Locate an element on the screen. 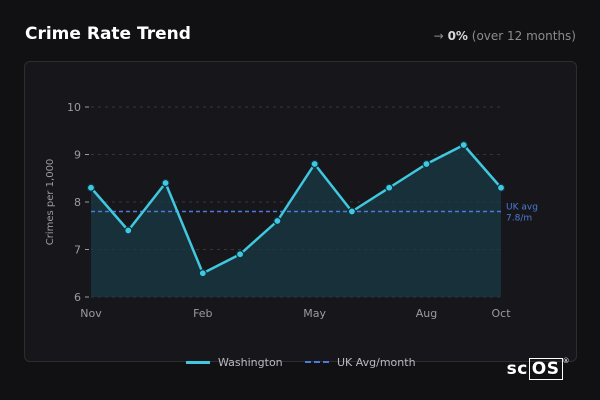  y-tick-label-8: 8 is located at coordinates (77, 202).